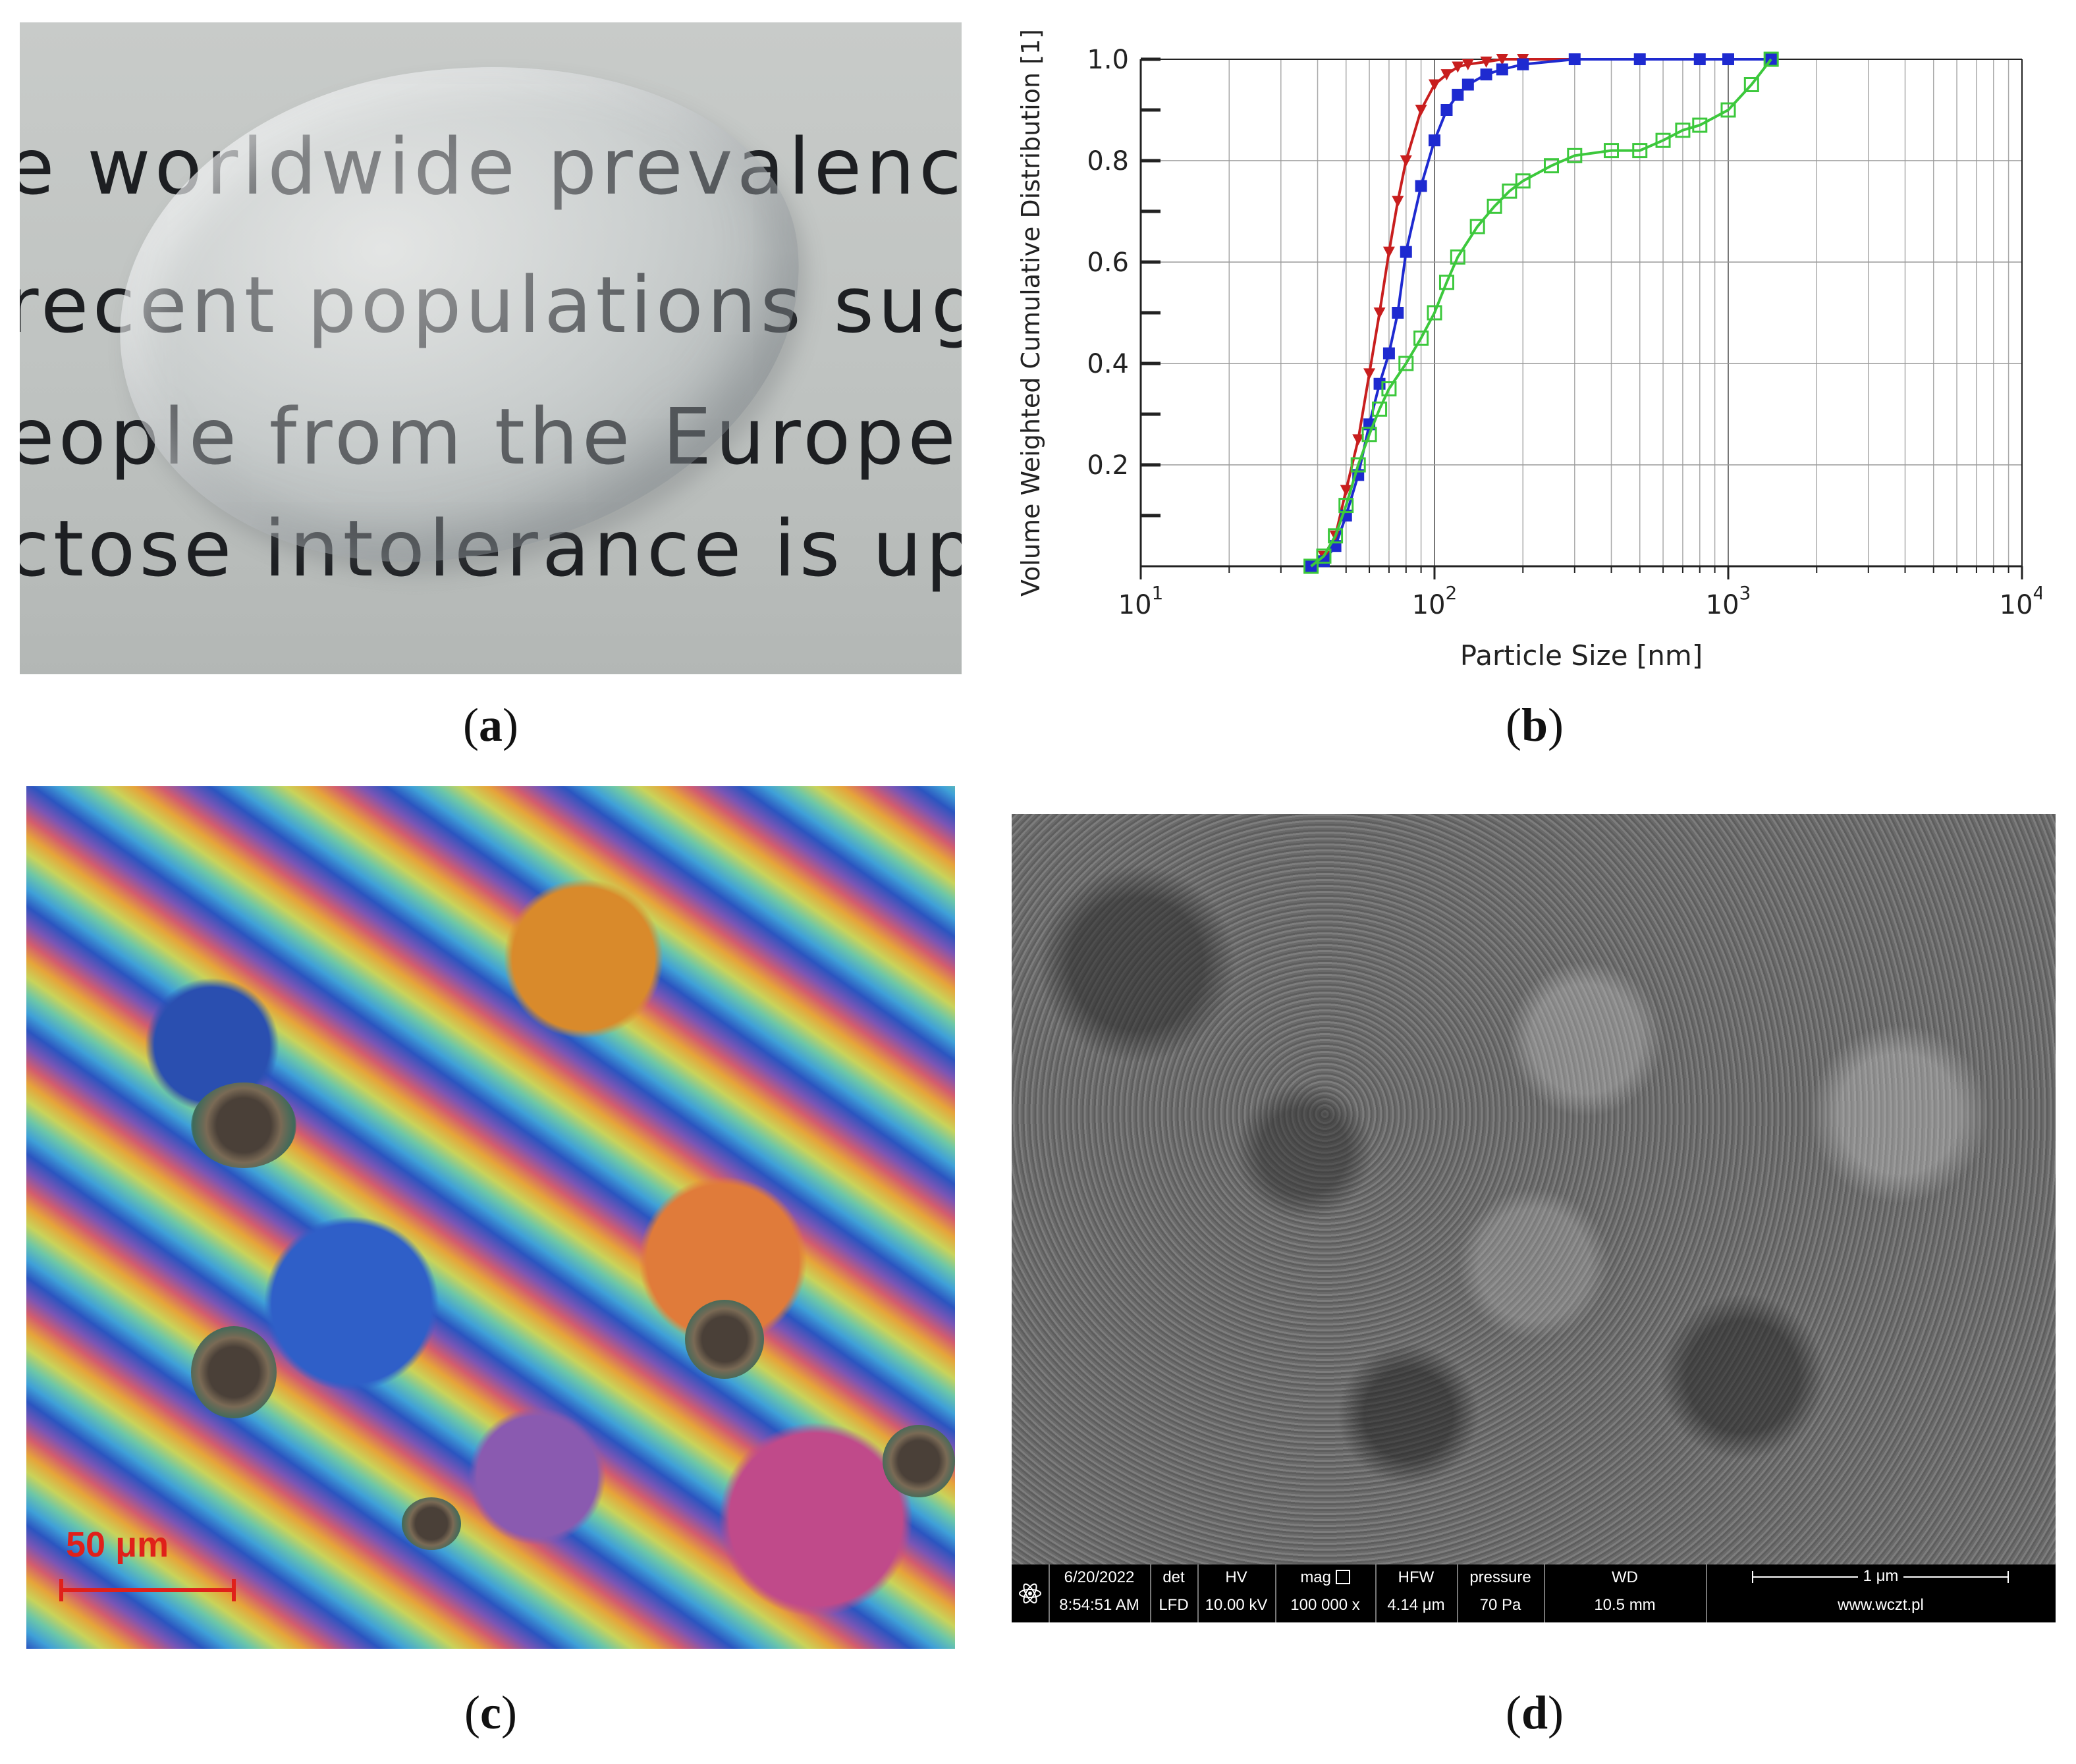 The image size is (2076, 1764). What do you see at coordinates (1236, 1593) in the screenshot?
I see `sem-hv: HV 10.00 kV` at bounding box center [1236, 1593].